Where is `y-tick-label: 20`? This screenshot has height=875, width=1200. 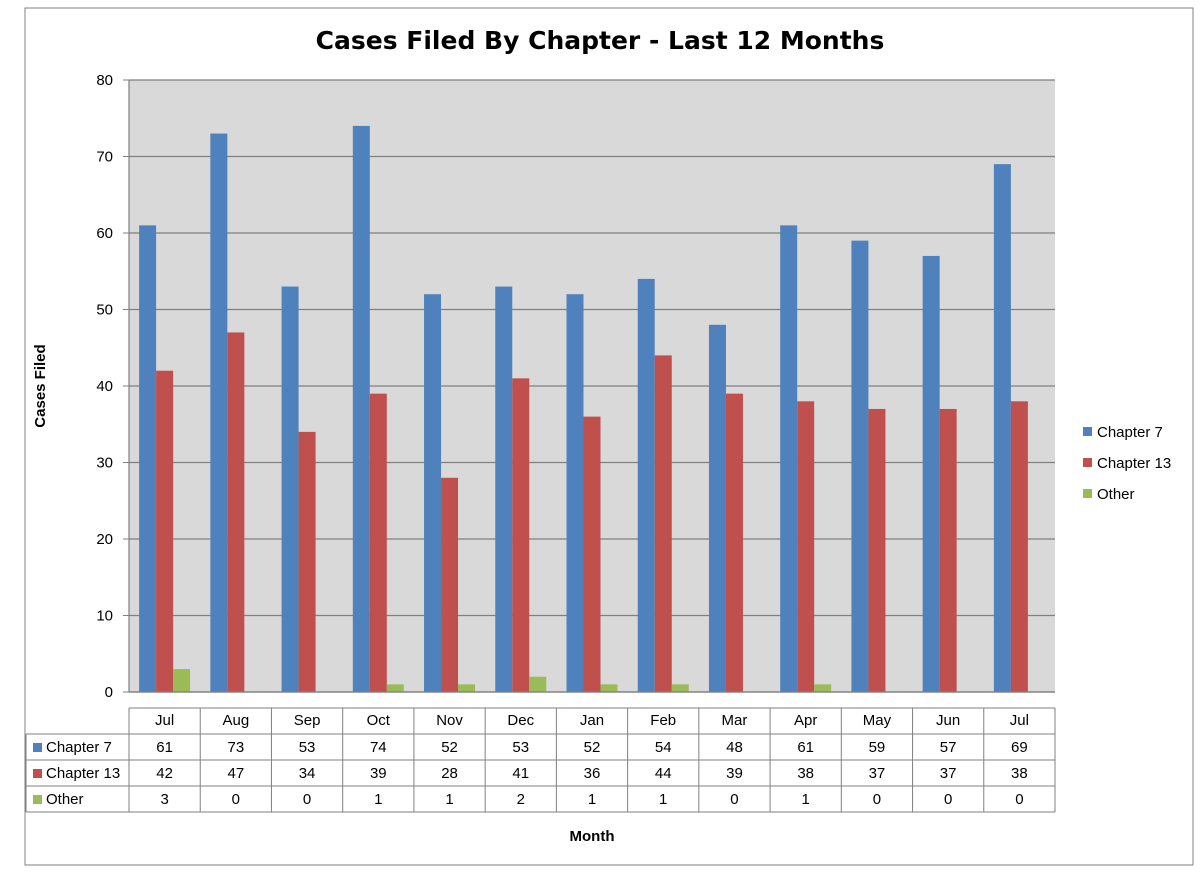 y-tick-label: 20 is located at coordinates (104, 539).